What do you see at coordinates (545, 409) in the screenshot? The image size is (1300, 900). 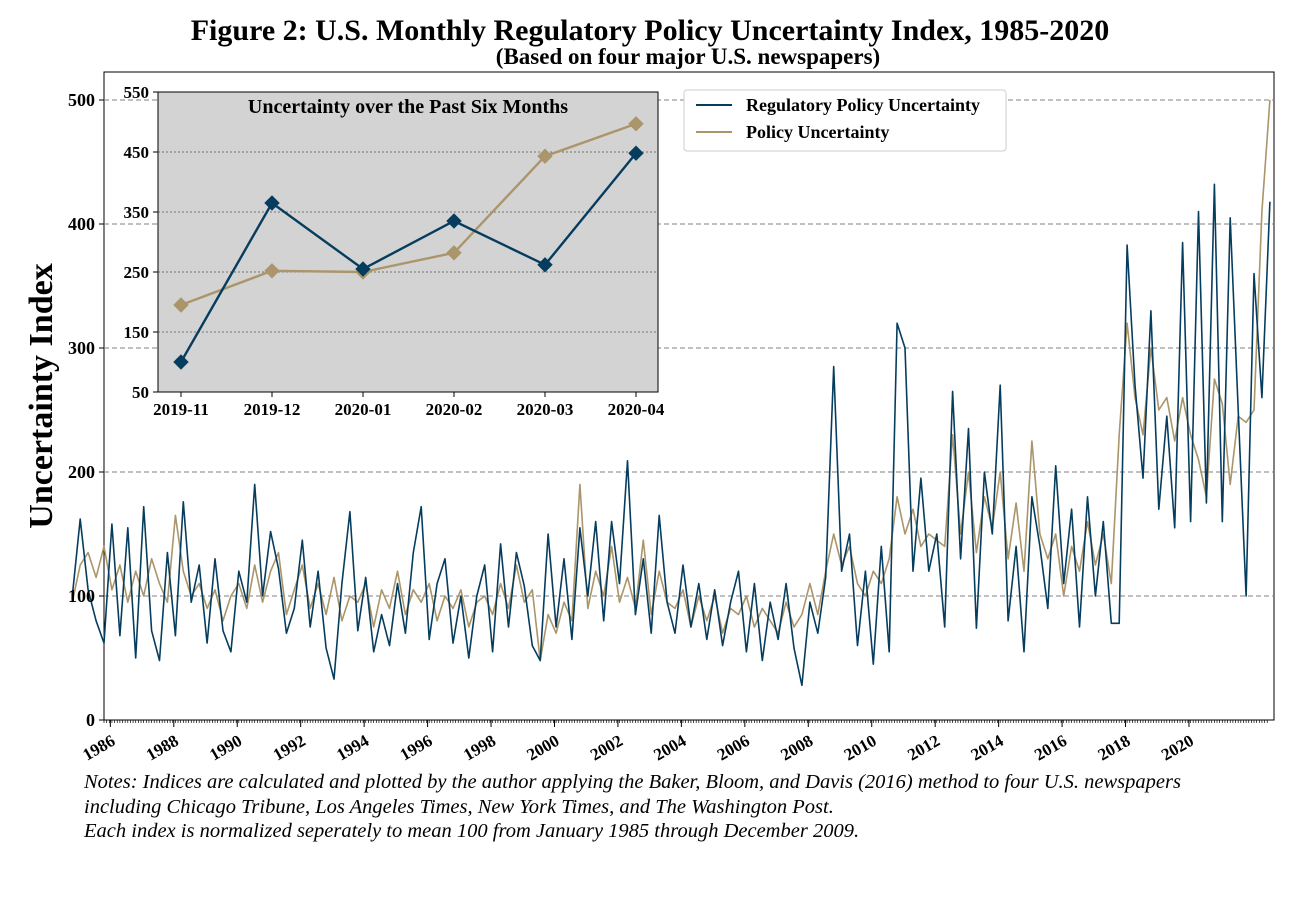 I see `inset-x-tick-label: 2020-03` at bounding box center [545, 409].